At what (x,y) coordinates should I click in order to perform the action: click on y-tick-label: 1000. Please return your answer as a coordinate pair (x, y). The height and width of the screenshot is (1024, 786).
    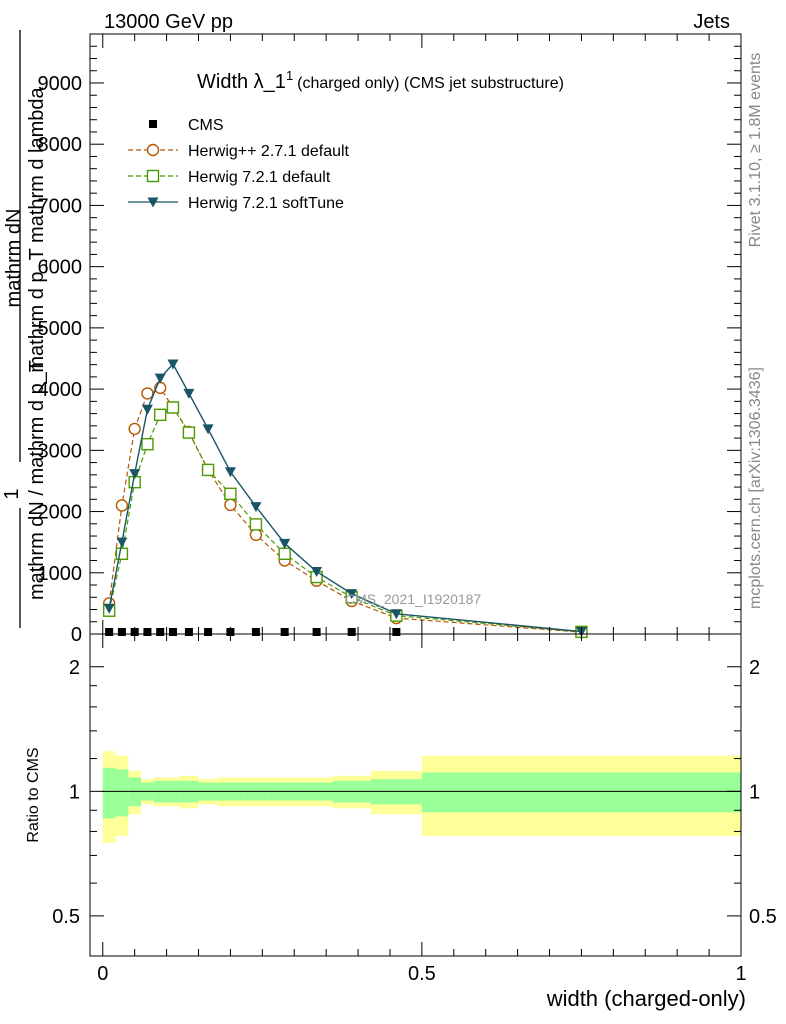
    Looking at the image, I should click on (60, 574).